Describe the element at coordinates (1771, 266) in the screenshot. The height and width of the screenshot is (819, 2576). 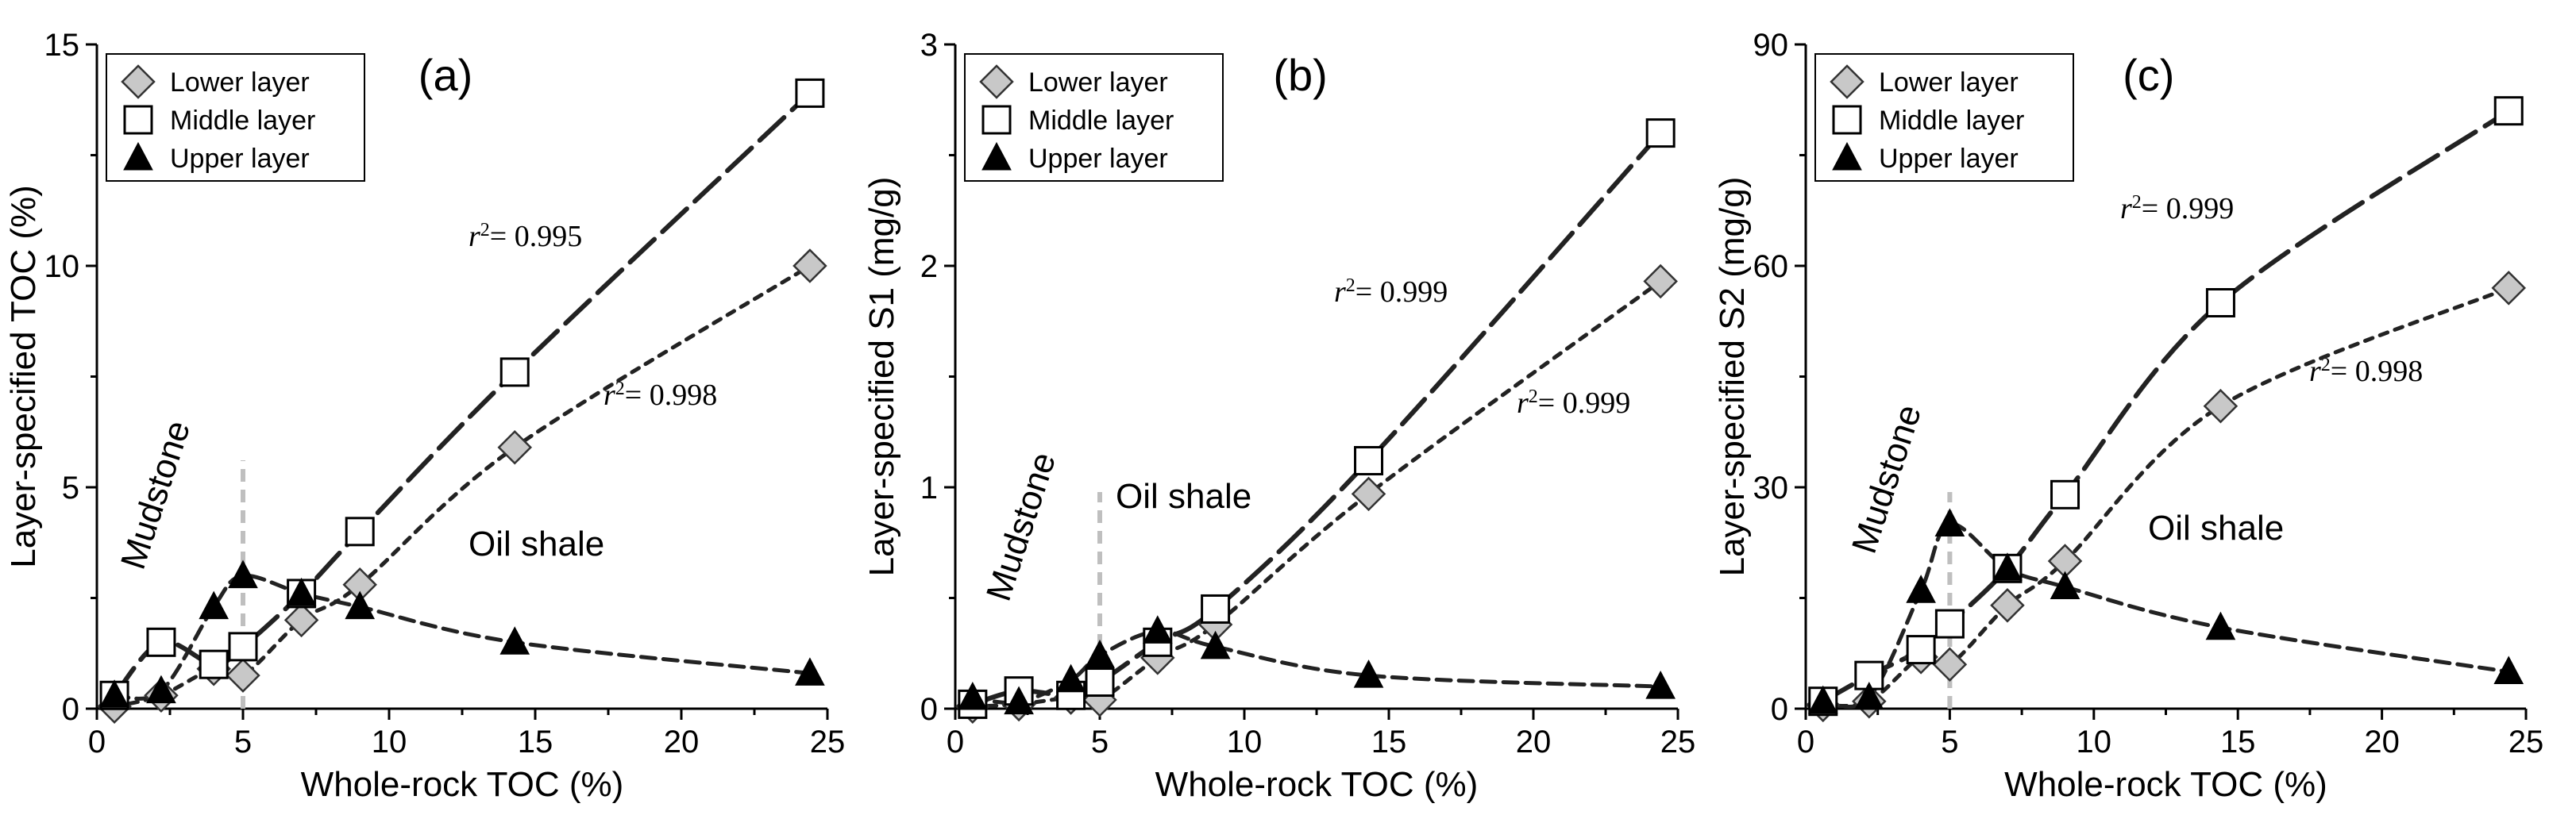
I see `y-tick-label: 60` at that location.